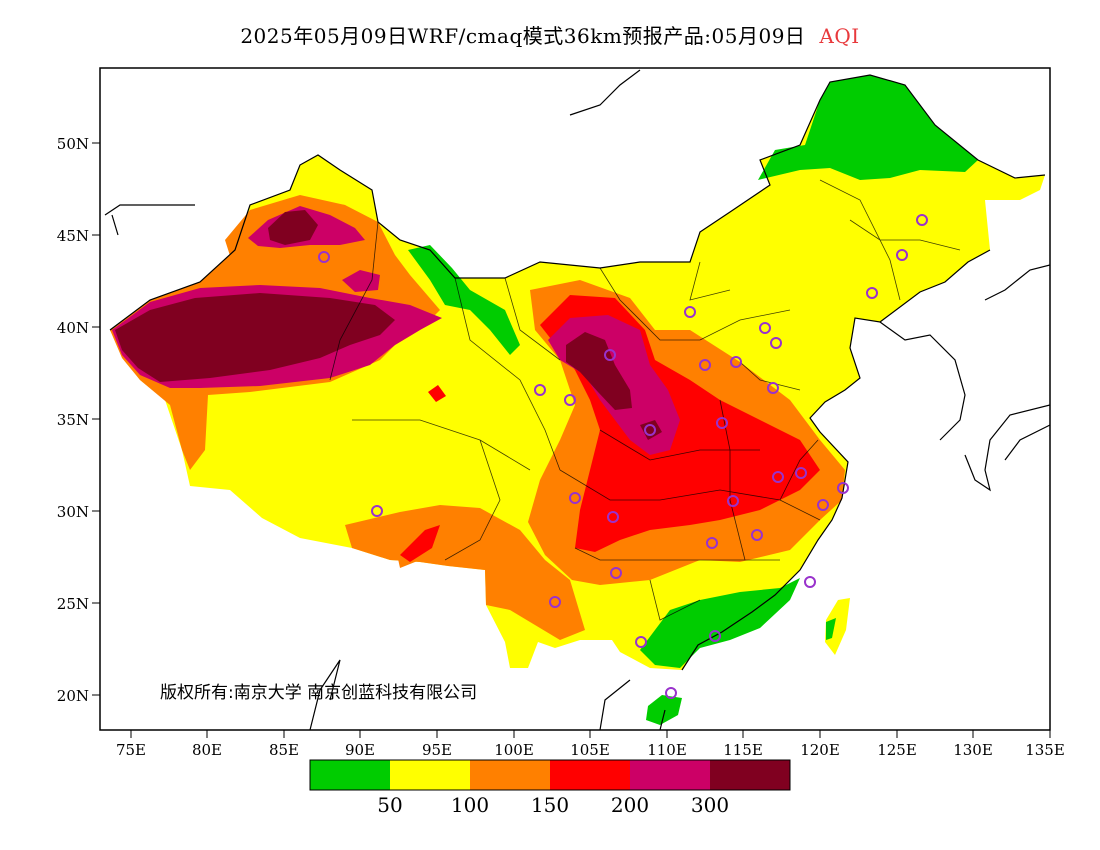 The height and width of the screenshot is (850, 1100). Describe the element at coordinates (207, 750) in the screenshot. I see `lon-tick-label: 80E` at that location.